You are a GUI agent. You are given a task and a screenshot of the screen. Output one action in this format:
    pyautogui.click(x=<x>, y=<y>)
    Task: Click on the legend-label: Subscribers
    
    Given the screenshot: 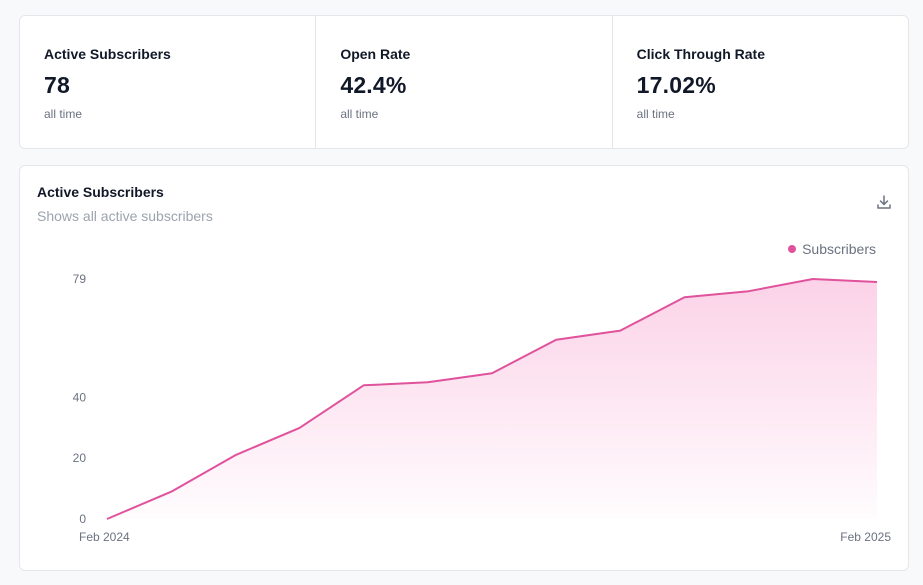 What is the action you would take?
    pyautogui.click(x=839, y=249)
    